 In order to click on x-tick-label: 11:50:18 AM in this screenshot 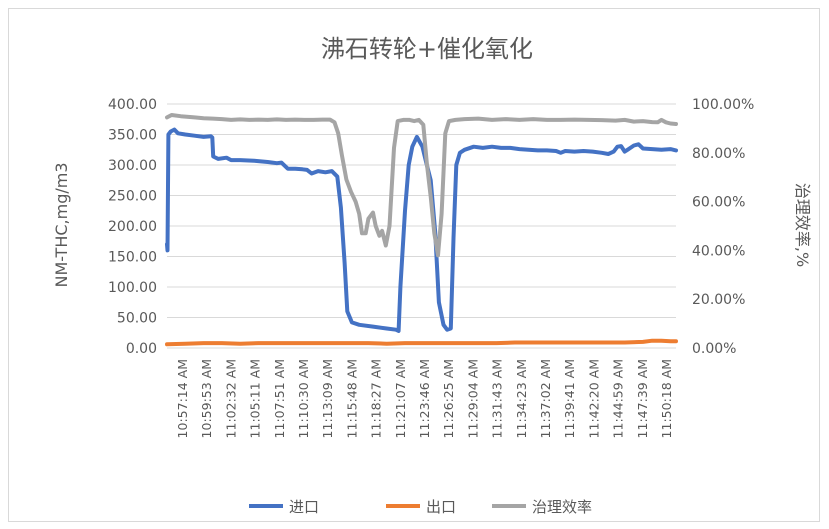, I will do `click(666, 398)`.